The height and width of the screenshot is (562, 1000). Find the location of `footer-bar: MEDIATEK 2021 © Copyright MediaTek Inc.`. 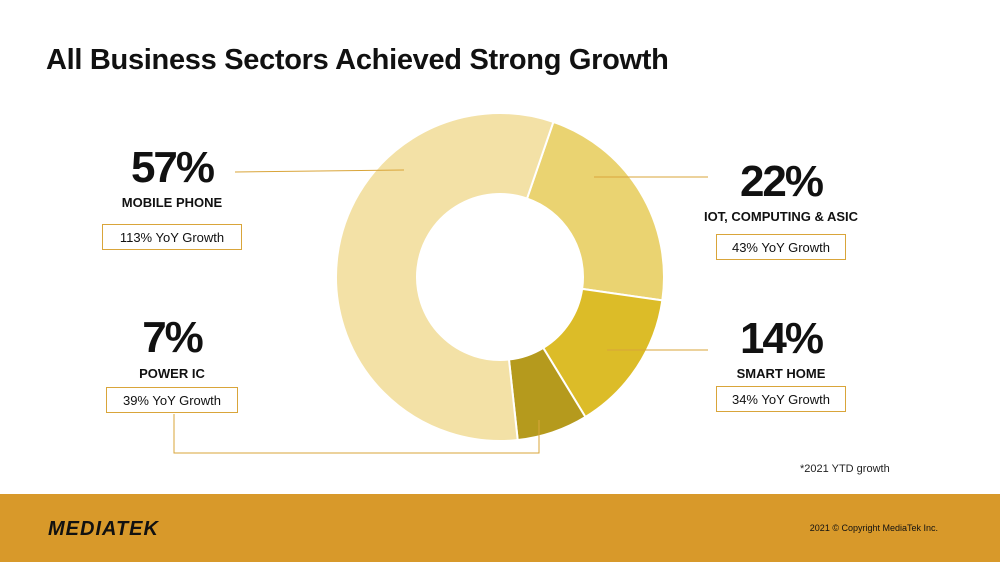

footer-bar: MEDIATEK 2021 © Copyright MediaTek Inc. is located at coordinates (500, 528).